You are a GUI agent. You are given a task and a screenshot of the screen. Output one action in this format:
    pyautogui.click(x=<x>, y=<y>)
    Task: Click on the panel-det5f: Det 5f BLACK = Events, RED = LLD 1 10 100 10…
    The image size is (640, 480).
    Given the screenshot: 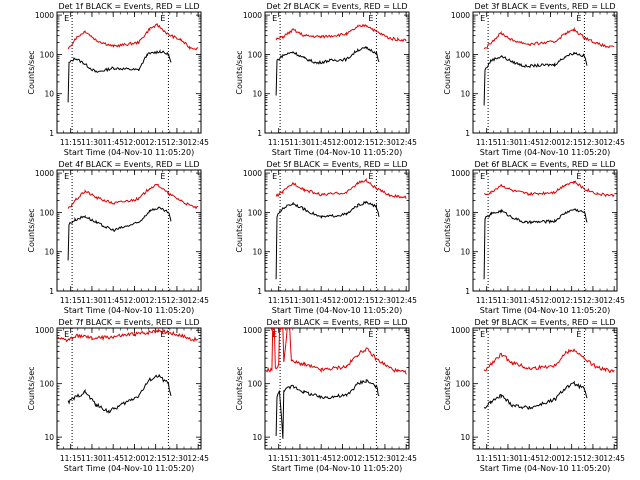 What is the action you would take?
    pyautogui.click(x=326, y=237)
    